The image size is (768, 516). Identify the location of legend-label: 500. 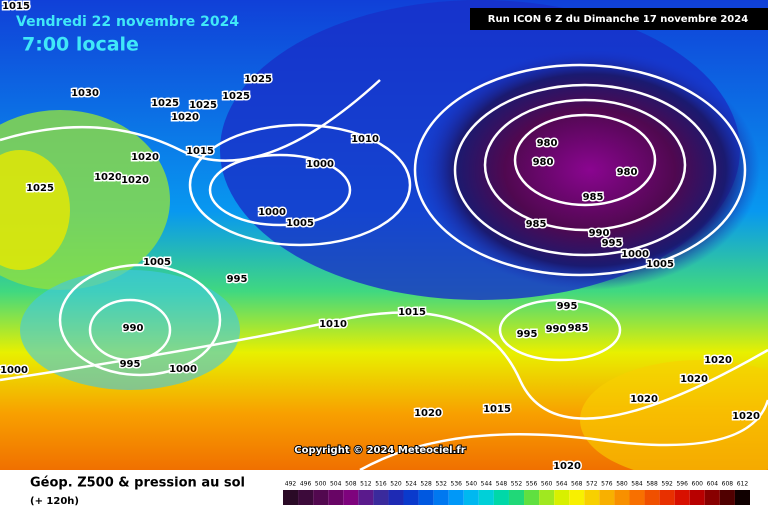
(321, 484).